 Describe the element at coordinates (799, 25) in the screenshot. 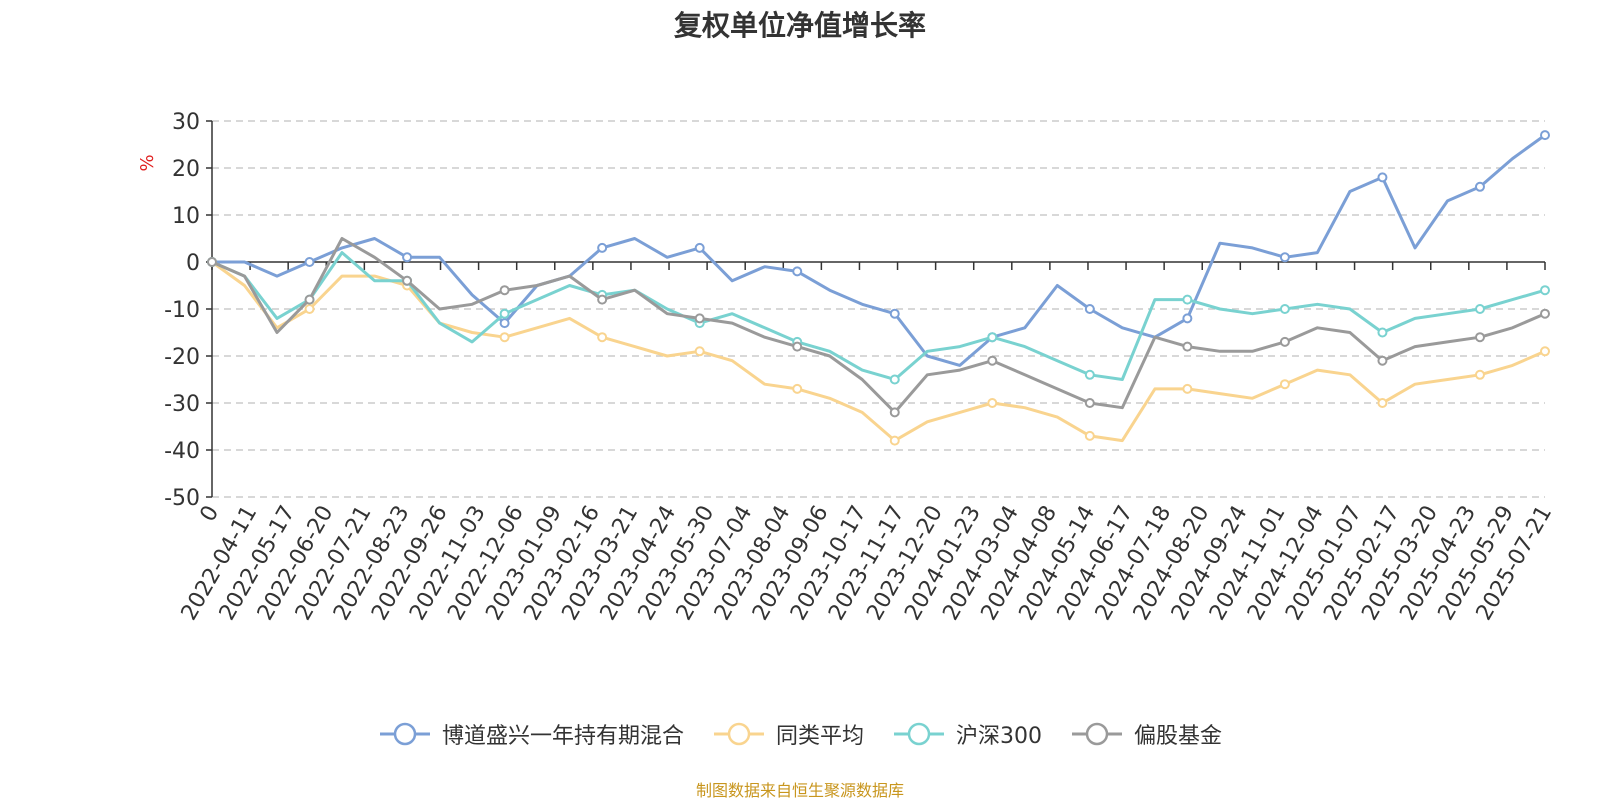

I see `chart-title: 复权单位净值增长率` at that location.